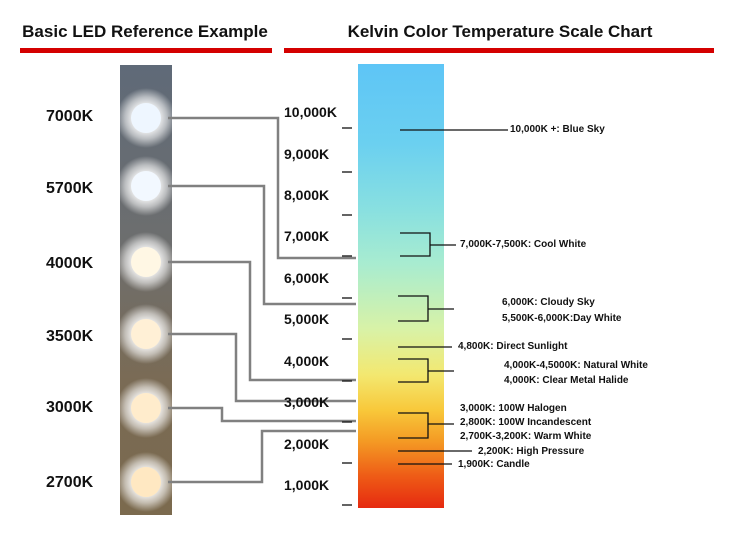 Image resolution: width=735 pixels, height=557 pixels. Describe the element at coordinates (70, 336) in the screenshot. I see `led-label-3500k: 3500K` at that location.